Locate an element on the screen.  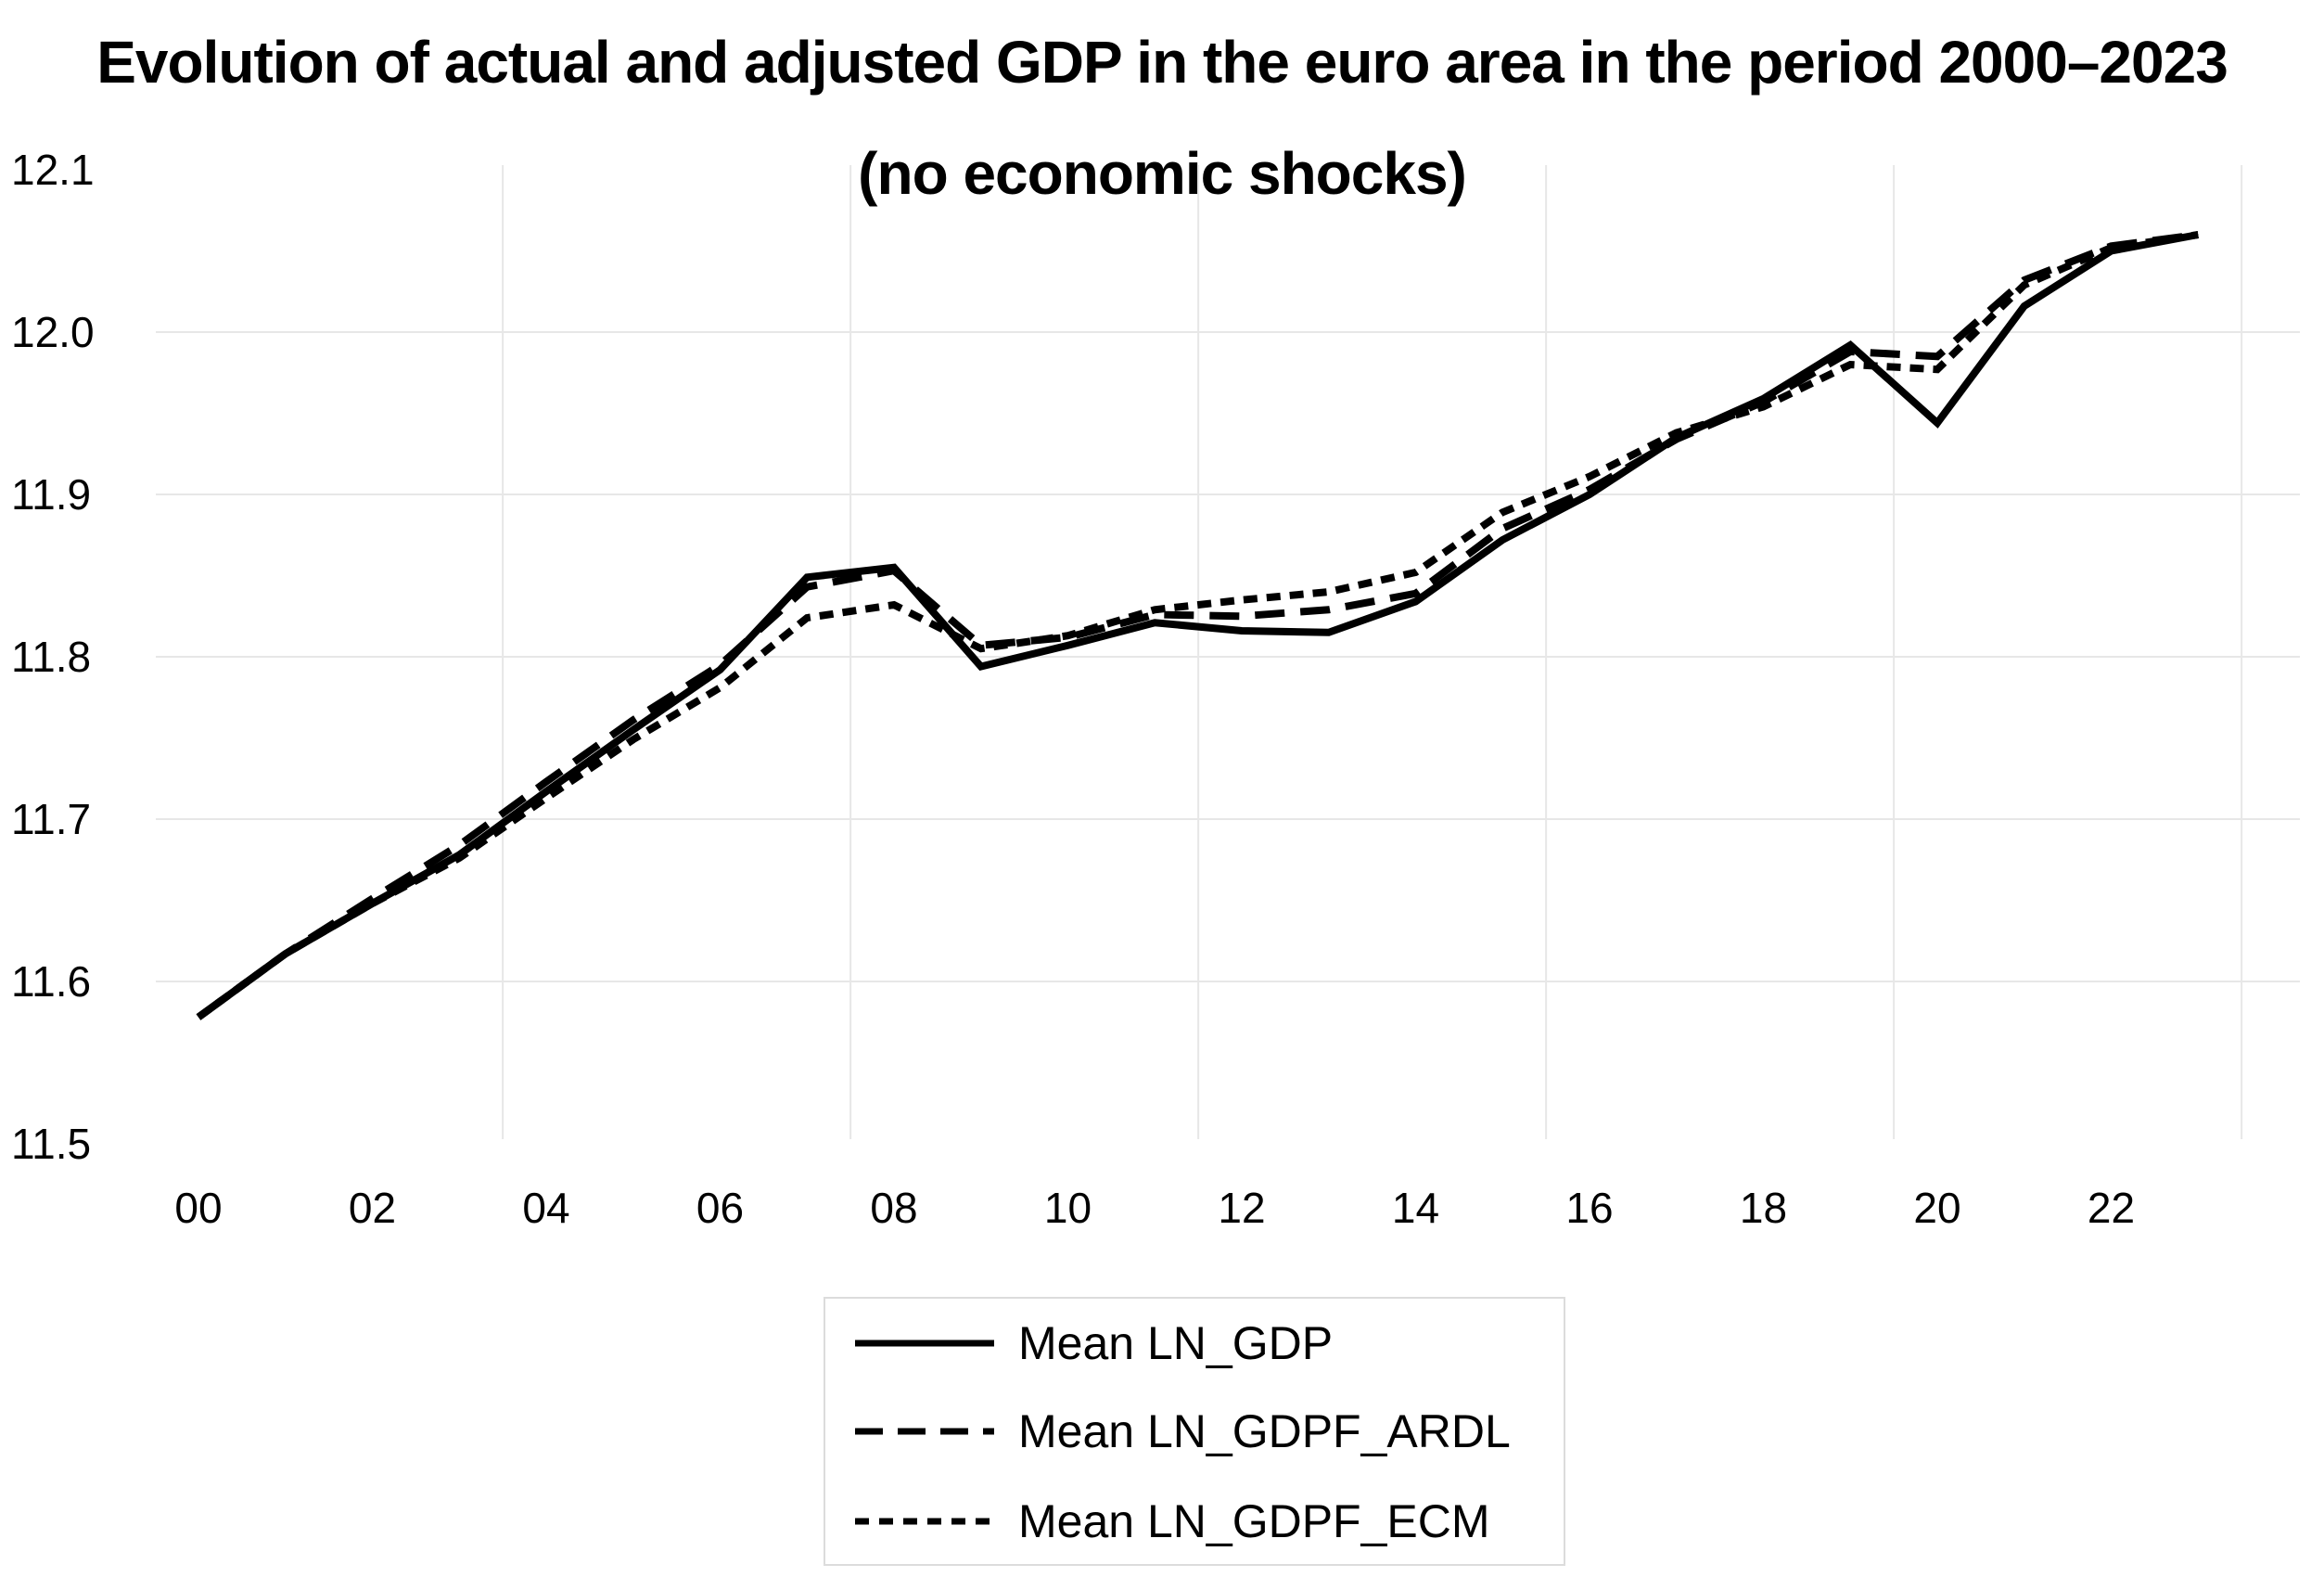
y-axis-tick-label: 11.5 is located at coordinates (51, 1144).